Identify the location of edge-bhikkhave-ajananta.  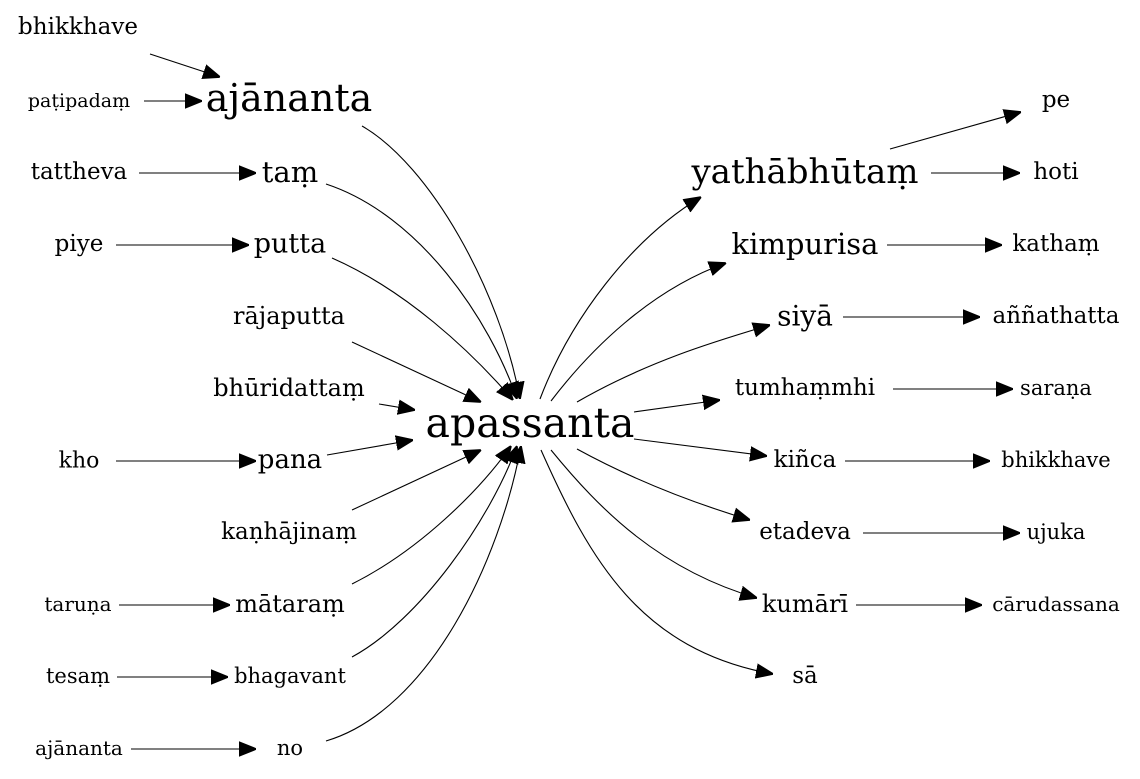
(184, 65).